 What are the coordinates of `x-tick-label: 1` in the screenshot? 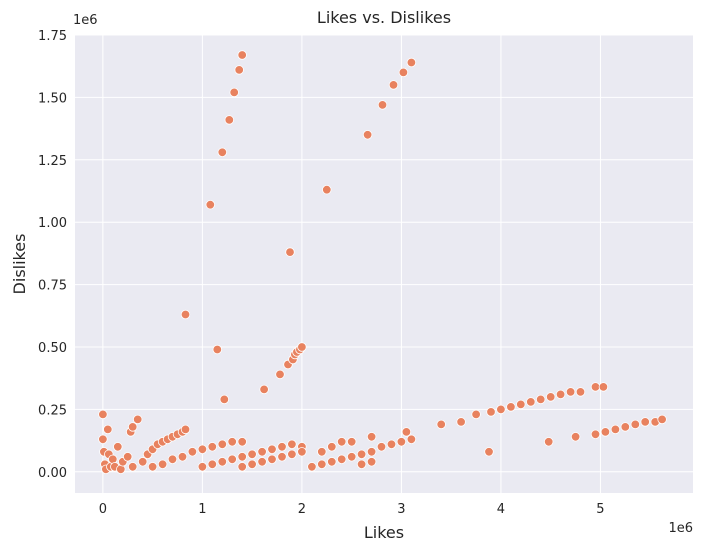 It's located at (202, 509).